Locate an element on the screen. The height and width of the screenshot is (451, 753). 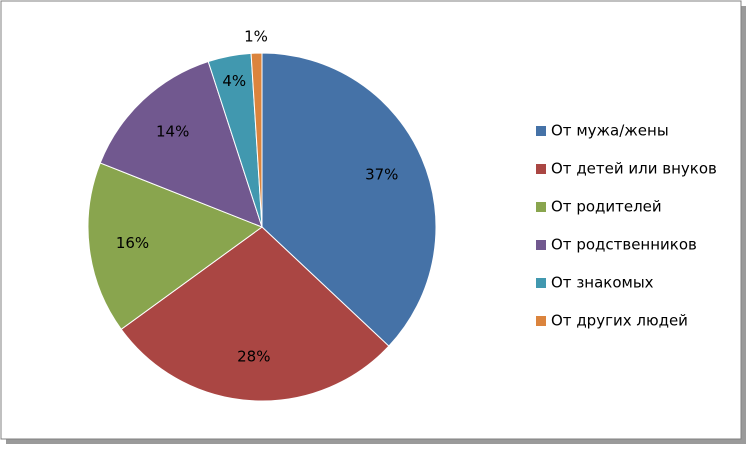
legend-label: От мужа/жены is located at coordinates (610, 131).